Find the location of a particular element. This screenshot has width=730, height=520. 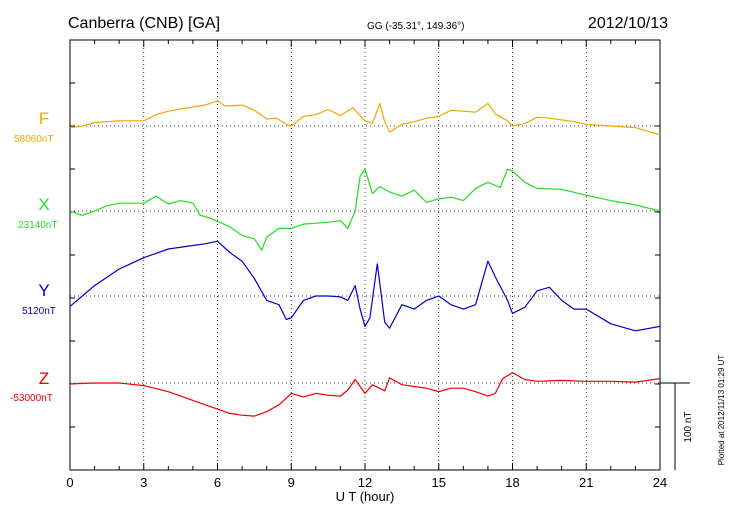

baseline-label-X: 23140nT is located at coordinates (37, 225).